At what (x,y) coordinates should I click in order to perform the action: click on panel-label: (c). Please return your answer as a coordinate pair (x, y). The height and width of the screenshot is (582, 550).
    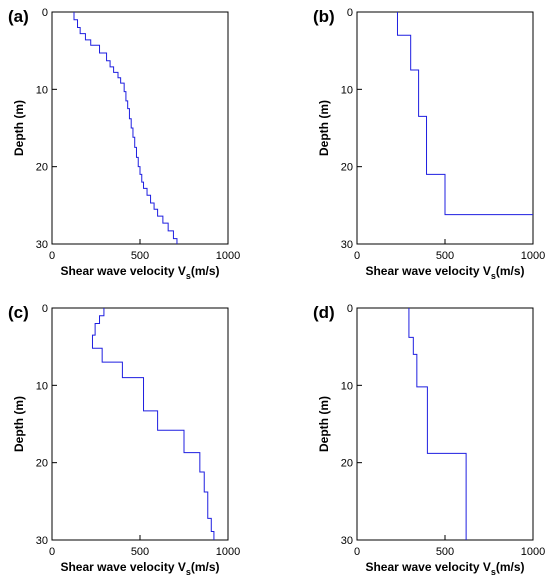
    Looking at the image, I should click on (18, 312).